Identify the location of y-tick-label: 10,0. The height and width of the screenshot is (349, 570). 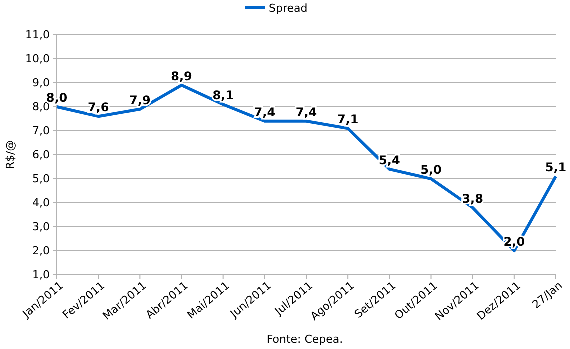
(38, 59).